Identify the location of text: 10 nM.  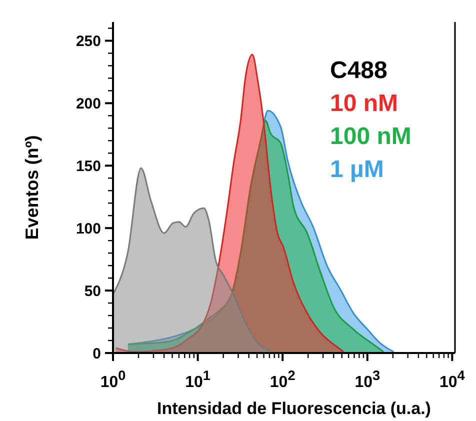
(364, 103).